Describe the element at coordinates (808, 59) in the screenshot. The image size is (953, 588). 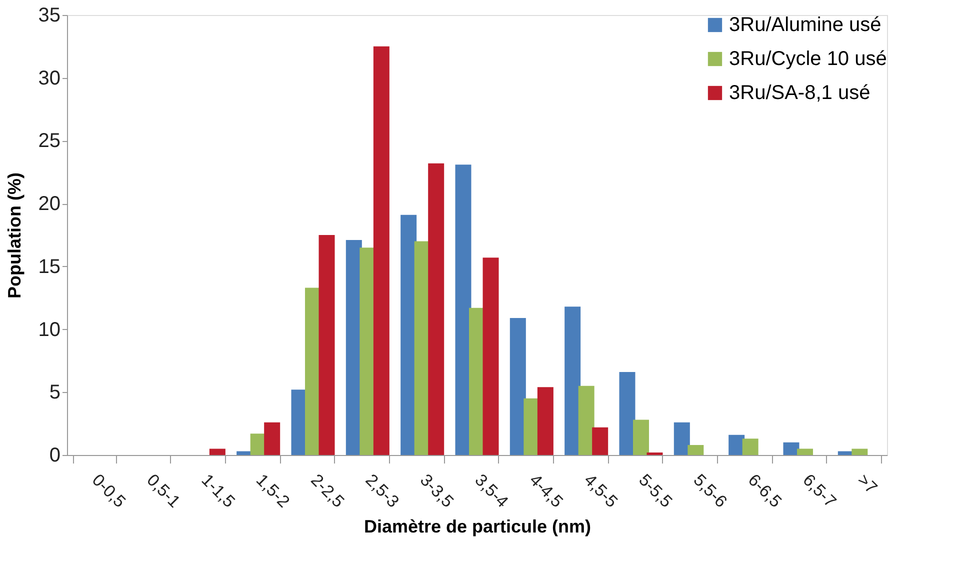
I see `legend-label: 3Ru/Cycle 10 usé` at that location.